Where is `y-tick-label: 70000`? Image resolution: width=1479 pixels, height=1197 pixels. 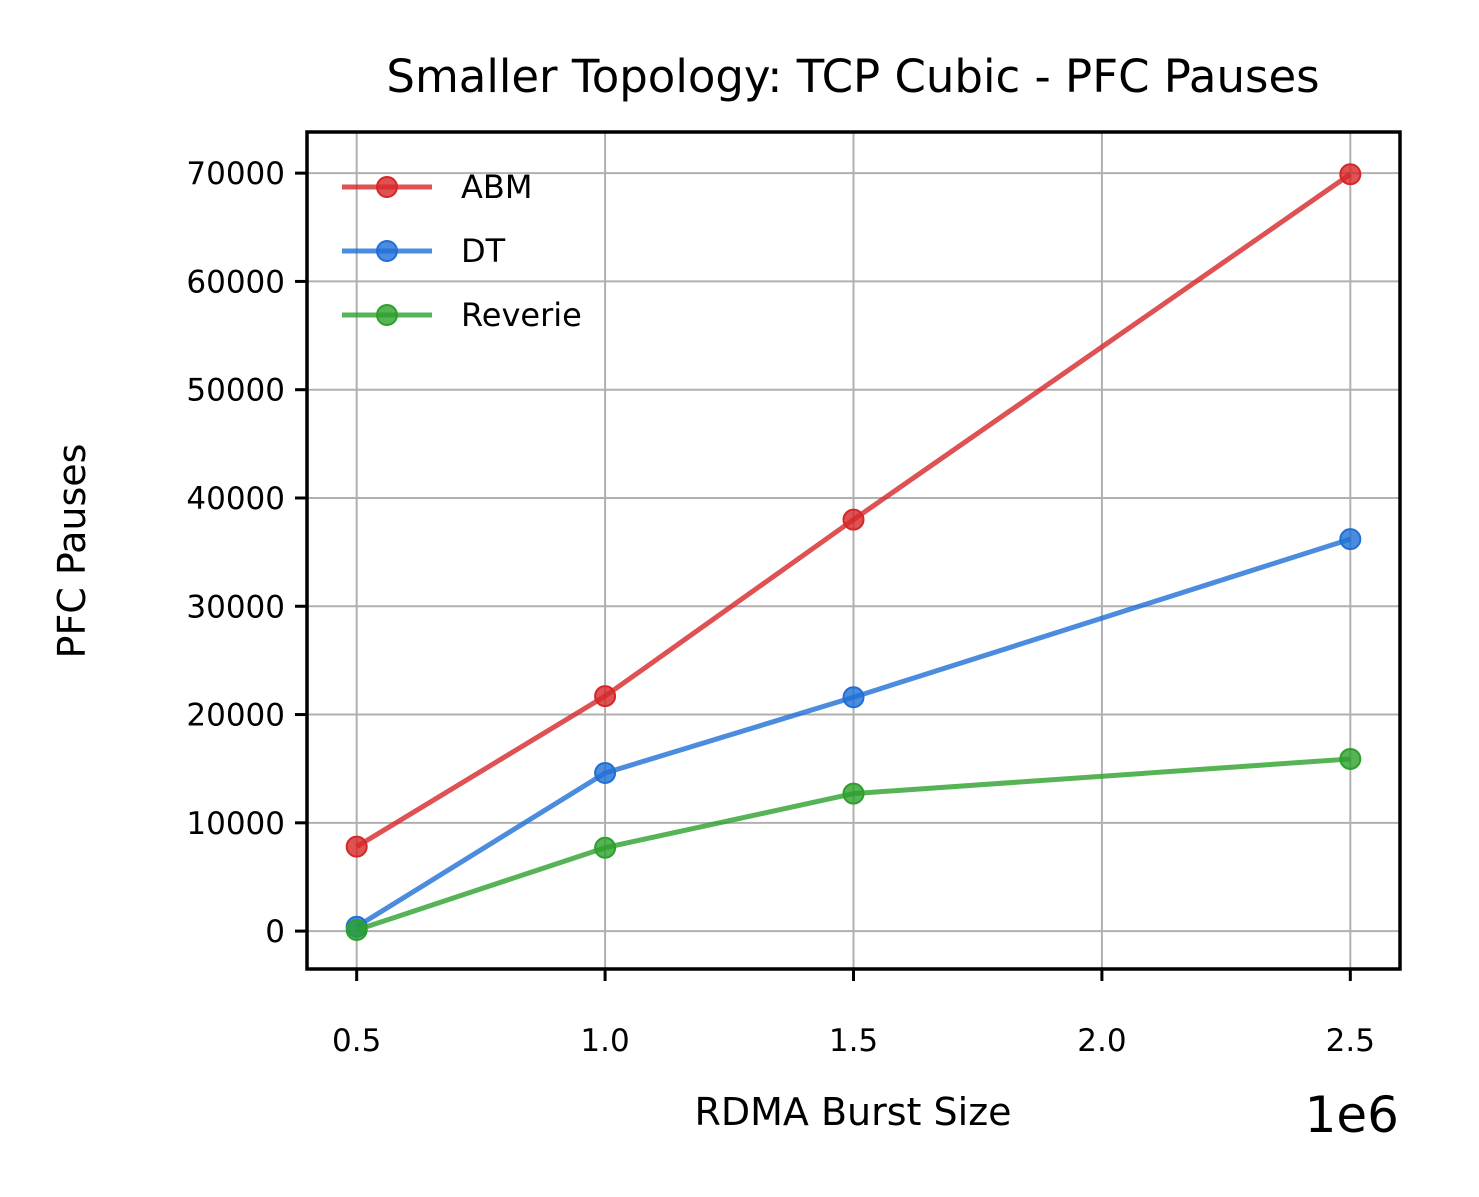
y-tick-label: 70000 is located at coordinates (235, 174).